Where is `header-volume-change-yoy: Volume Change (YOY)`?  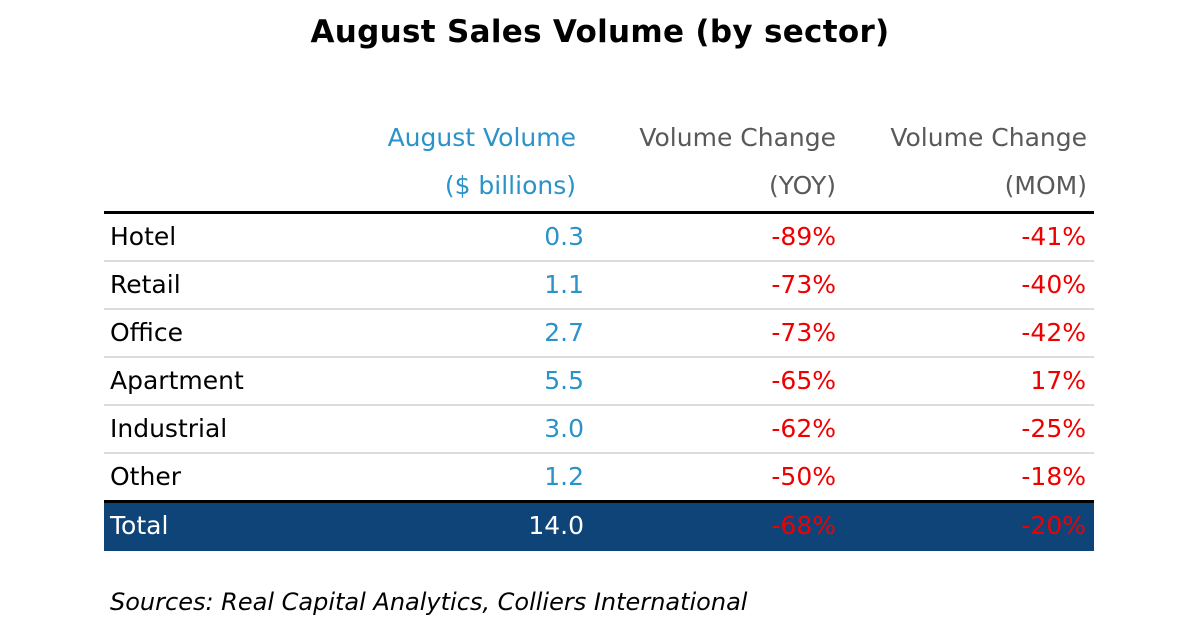 header-volume-change-yoy: Volume Change (YOY) is located at coordinates (698, 162).